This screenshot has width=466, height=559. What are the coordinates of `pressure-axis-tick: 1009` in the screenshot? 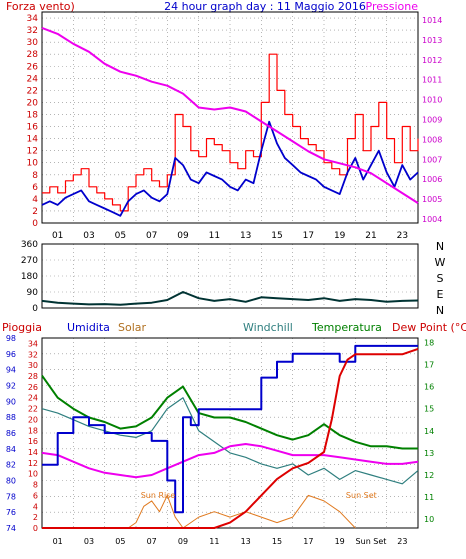 It's located at (432, 119).